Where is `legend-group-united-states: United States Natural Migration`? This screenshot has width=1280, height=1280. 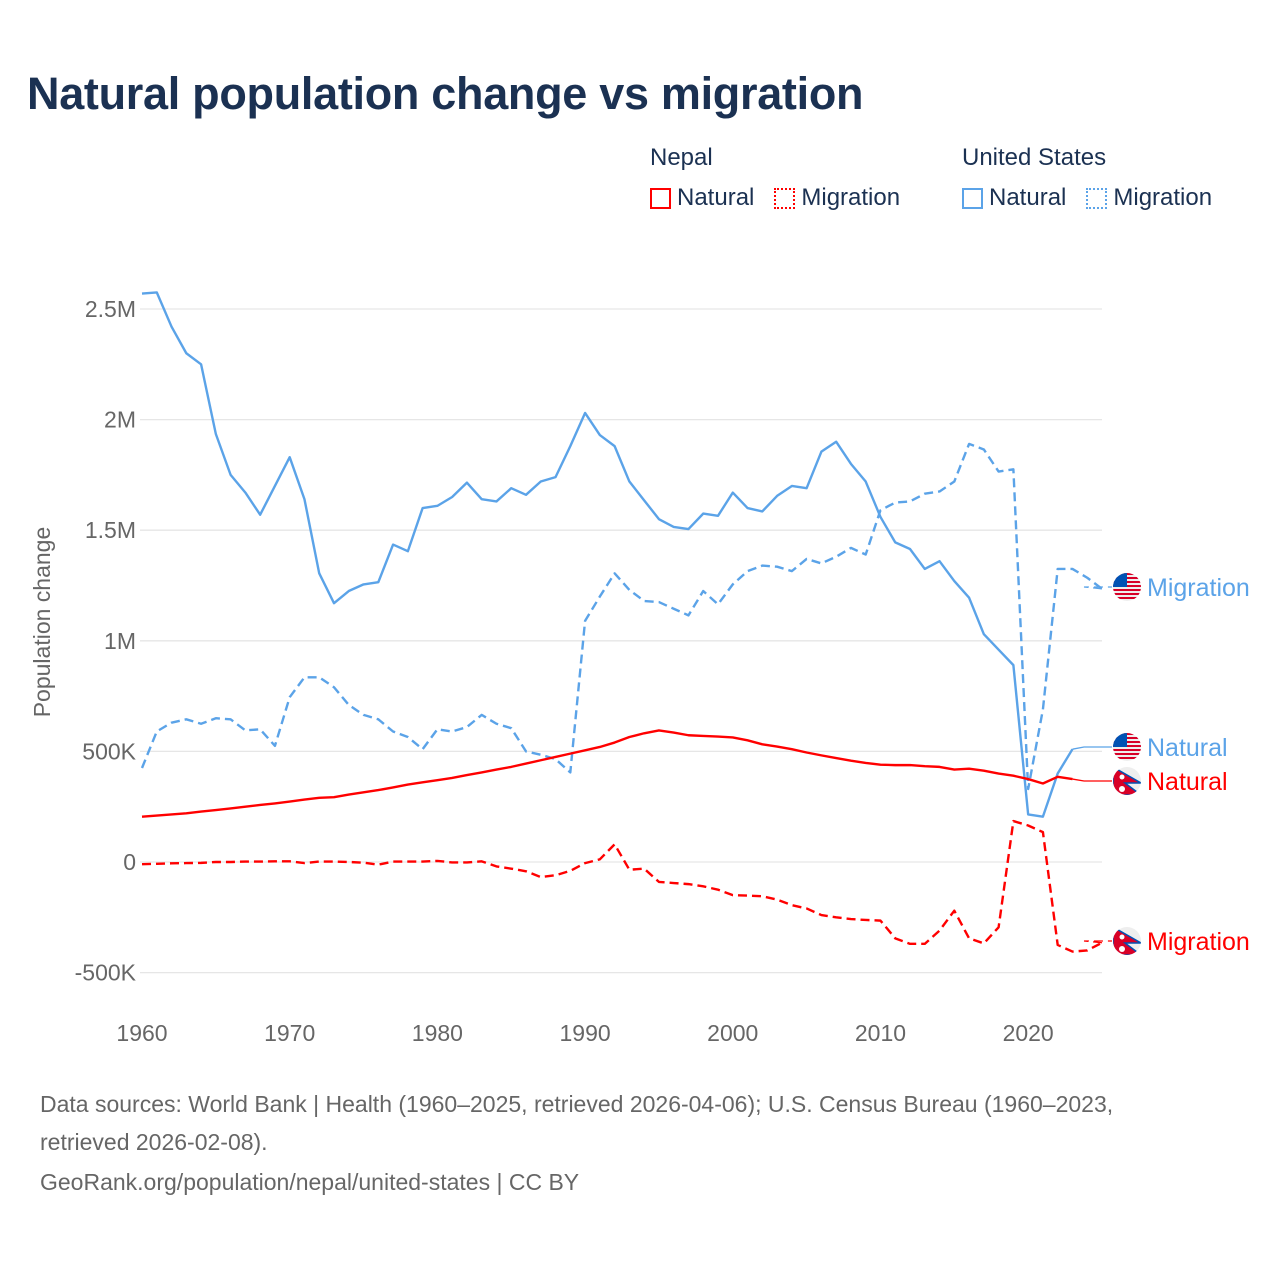 legend-group-united-states: United States Natural Migration is located at coordinates (1087, 178).